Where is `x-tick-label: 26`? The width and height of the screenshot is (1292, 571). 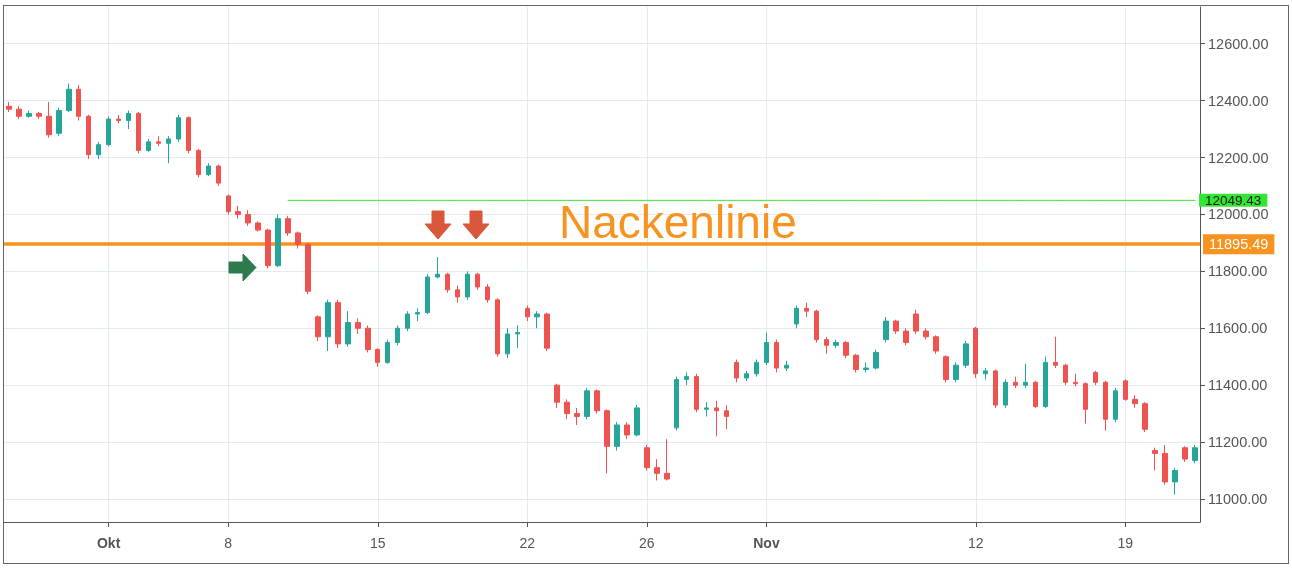 x-tick-label: 26 is located at coordinates (647, 543).